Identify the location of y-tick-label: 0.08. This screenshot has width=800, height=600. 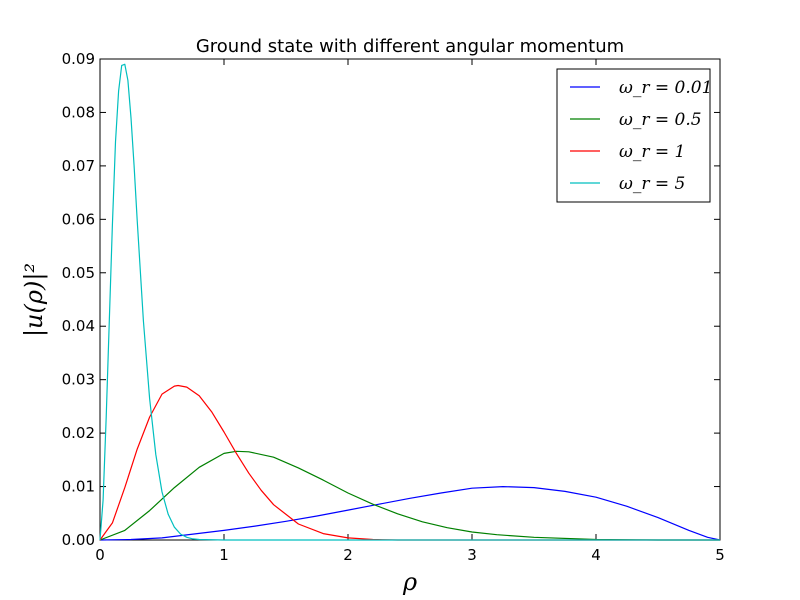
(78, 112).